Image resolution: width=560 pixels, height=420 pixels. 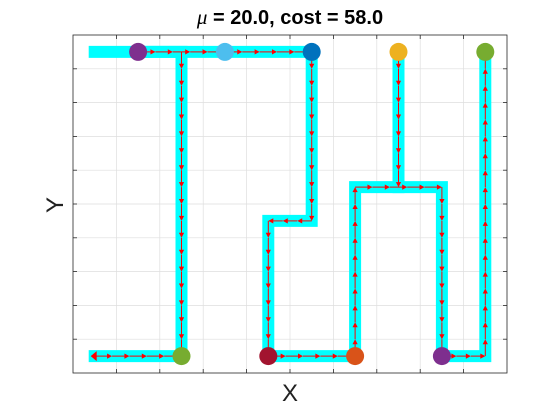 What do you see at coordinates (290, 393) in the screenshot?
I see `x-axis-label: X` at bounding box center [290, 393].